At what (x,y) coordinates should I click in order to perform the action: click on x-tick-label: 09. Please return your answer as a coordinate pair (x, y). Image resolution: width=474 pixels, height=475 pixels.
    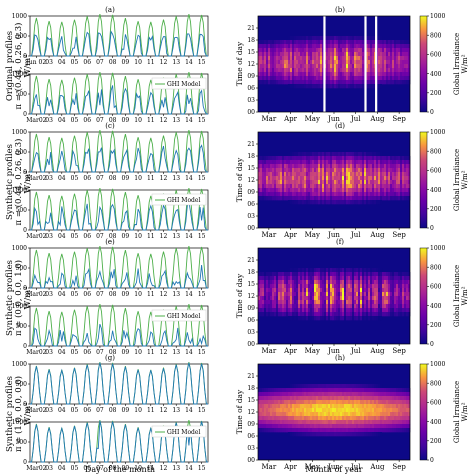
    Looking at the image, I should click on (126, 178).